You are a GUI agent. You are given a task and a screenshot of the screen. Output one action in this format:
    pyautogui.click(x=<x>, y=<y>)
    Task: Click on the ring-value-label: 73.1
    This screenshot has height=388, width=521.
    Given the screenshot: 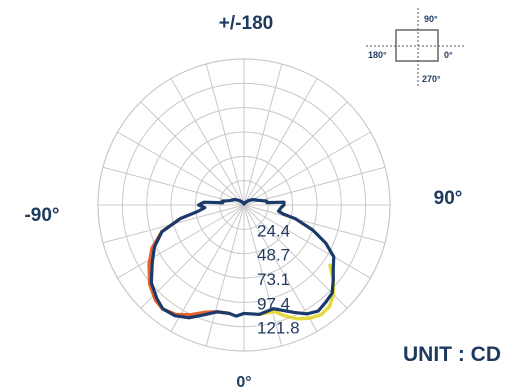 What is the action you would take?
    pyautogui.click(x=273, y=279)
    